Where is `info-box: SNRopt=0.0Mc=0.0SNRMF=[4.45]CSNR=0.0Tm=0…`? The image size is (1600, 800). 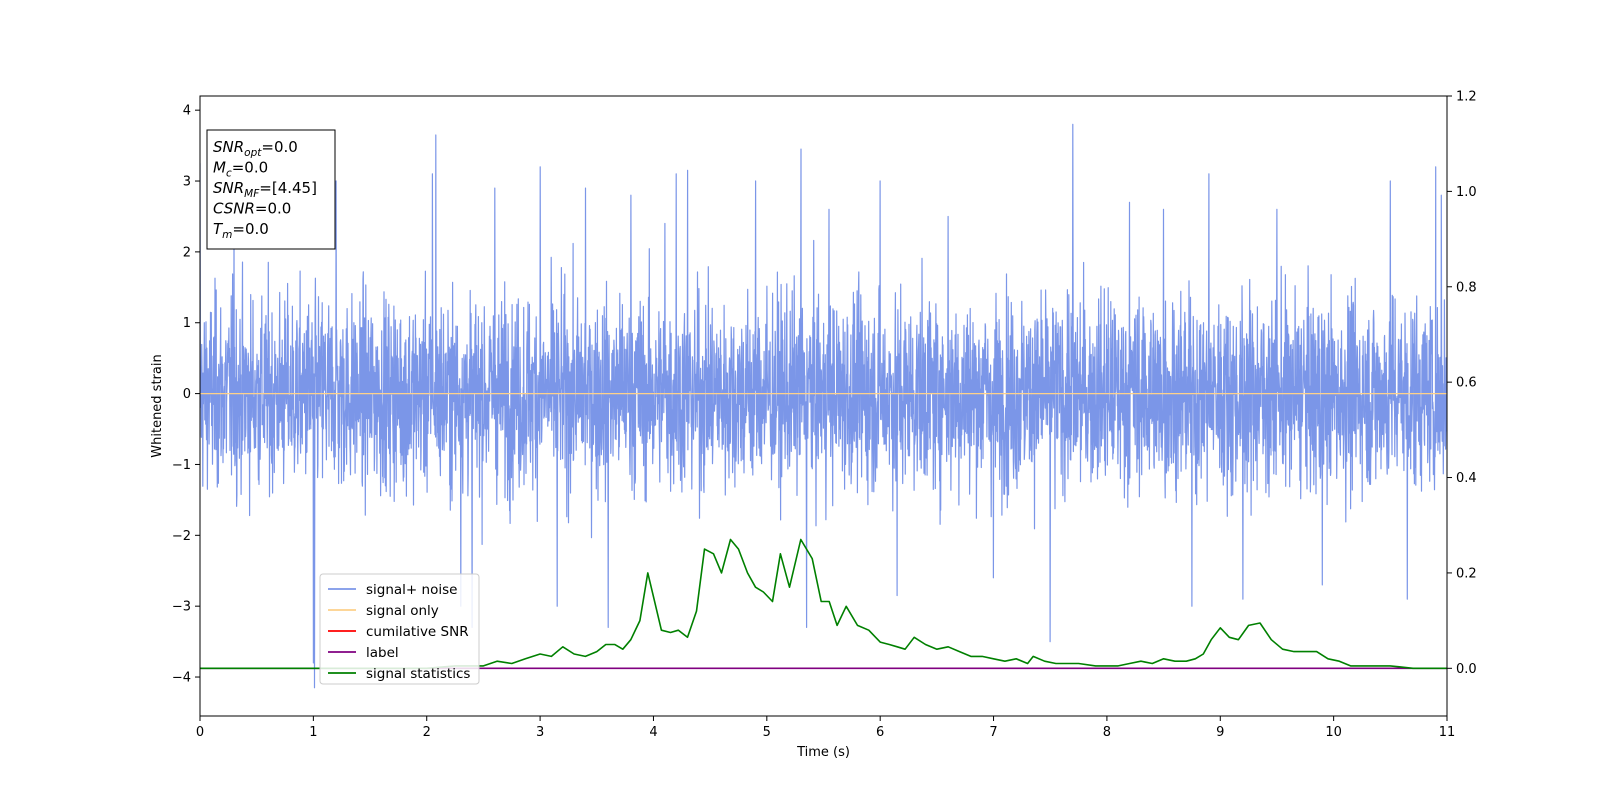 info-box: SNRopt=0.0Mc=0.0SNRMF=[4.45]CSNR=0.0Tm=0… is located at coordinates (271, 189).